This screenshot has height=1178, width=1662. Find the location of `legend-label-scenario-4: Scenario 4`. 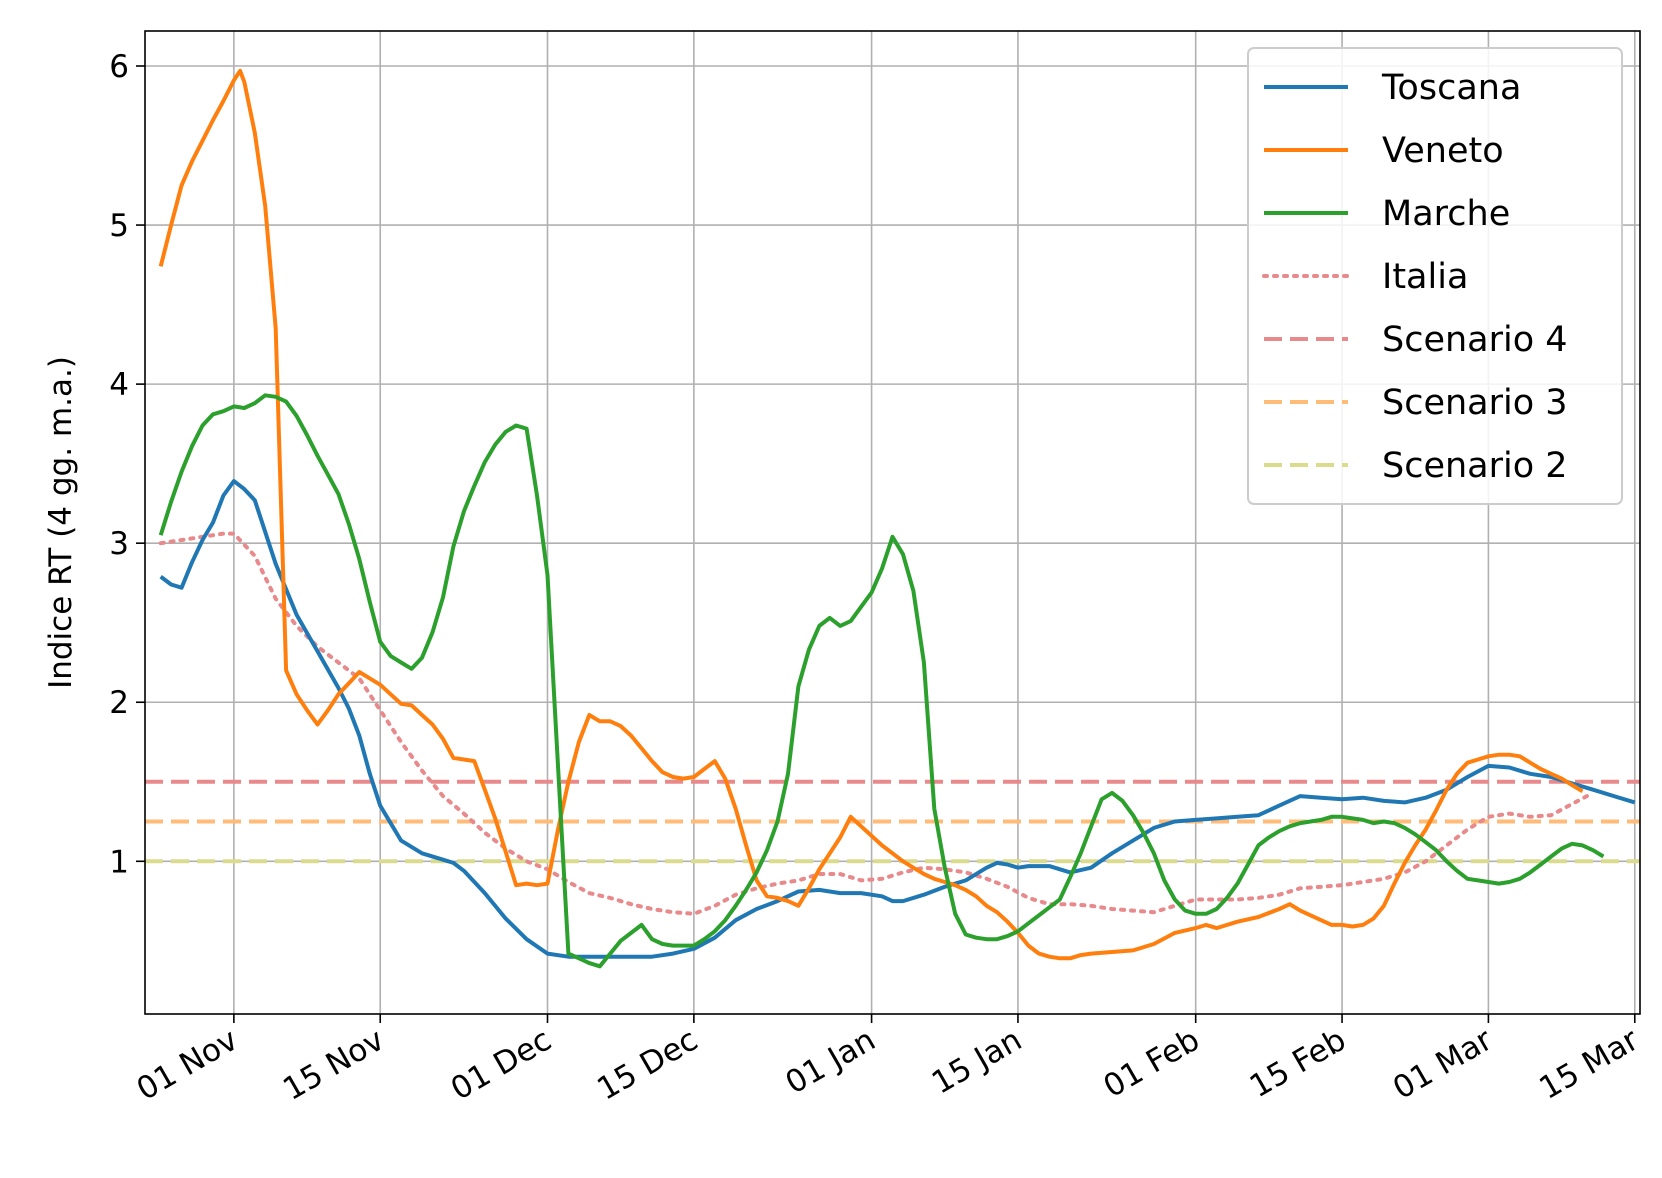

legend-label-scenario-4: Scenario 4 is located at coordinates (1475, 340).